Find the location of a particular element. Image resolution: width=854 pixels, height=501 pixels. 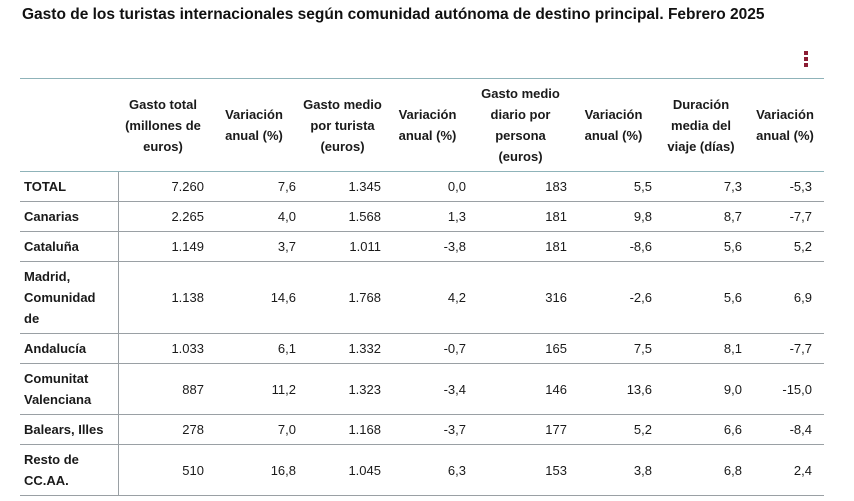

table-cell: 8,7 is located at coordinates (732, 216).